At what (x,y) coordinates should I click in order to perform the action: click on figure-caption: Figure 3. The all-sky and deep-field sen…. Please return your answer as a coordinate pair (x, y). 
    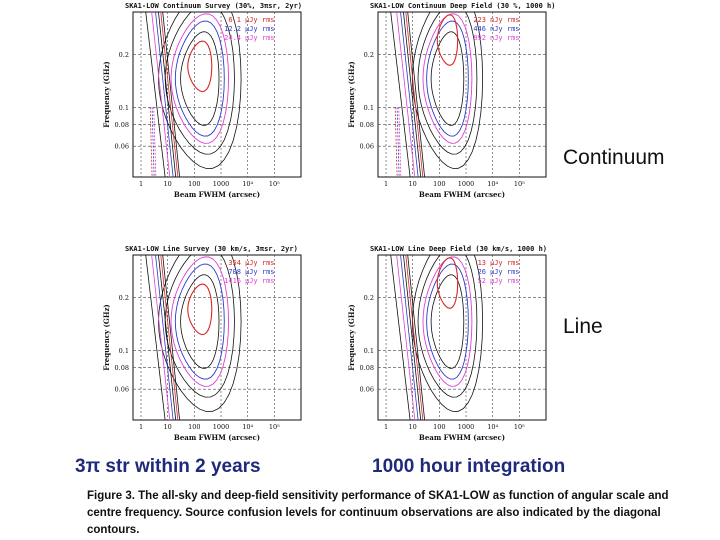
    Looking at the image, I should click on (387, 513).